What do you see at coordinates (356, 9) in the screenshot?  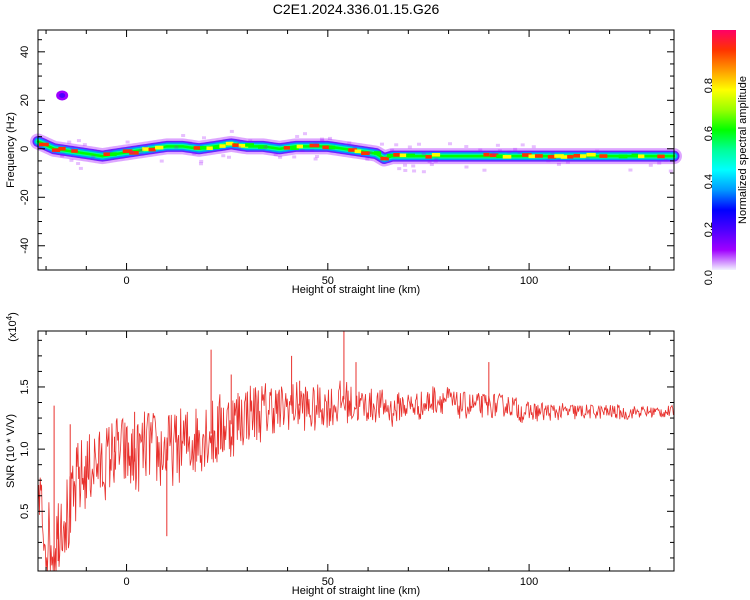 I see `chart-title: C2E1.2024.336.01.15.G26` at bounding box center [356, 9].